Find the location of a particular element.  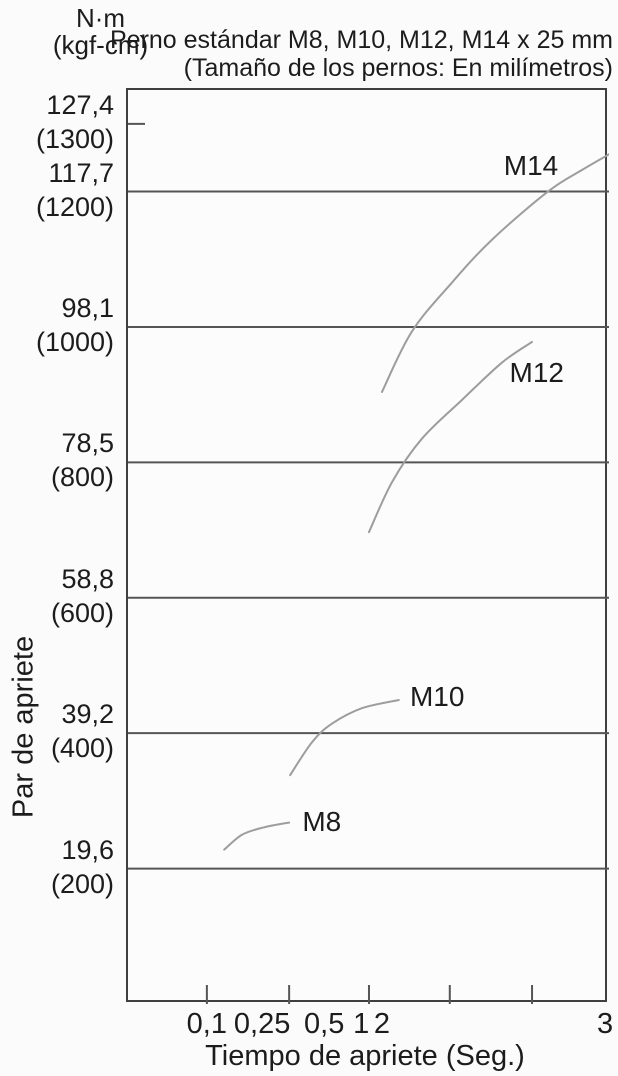

y-tick-kgfcm: (800) is located at coordinates (82, 477).